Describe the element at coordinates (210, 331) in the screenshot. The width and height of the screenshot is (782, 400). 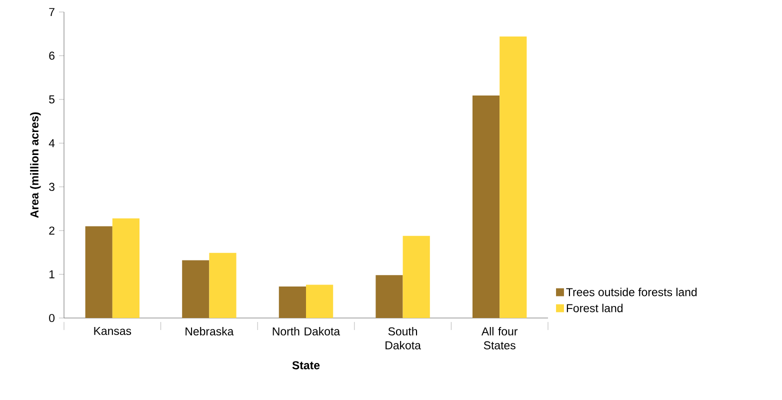
I see `x-tick-label: Nebraska` at that location.